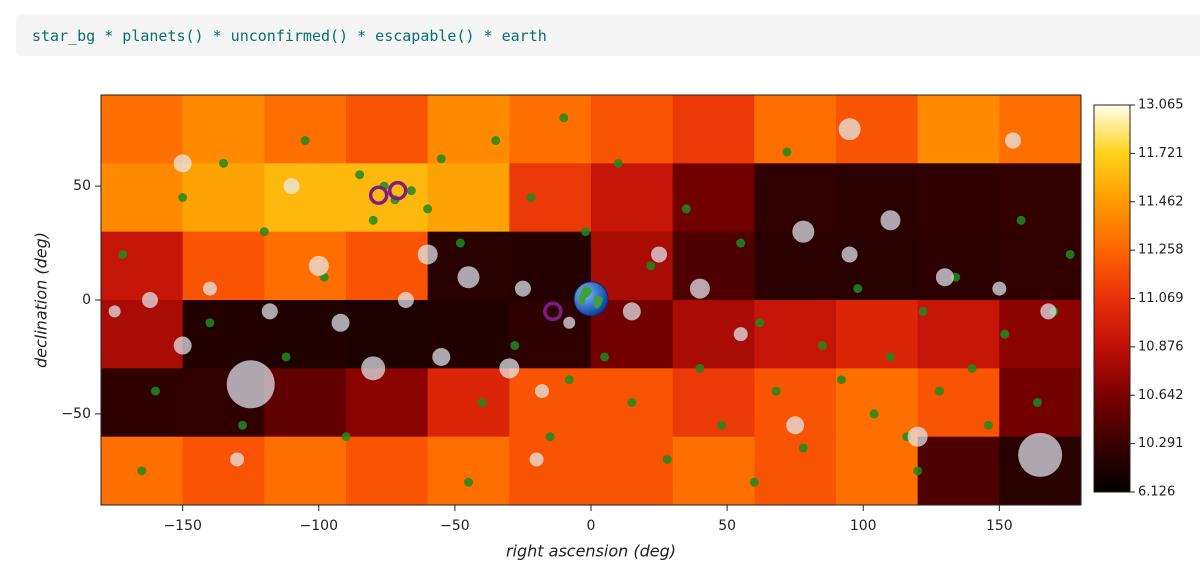 The width and height of the screenshot is (1200, 580). I want to click on x-tick-label: −50, so click(455, 526).